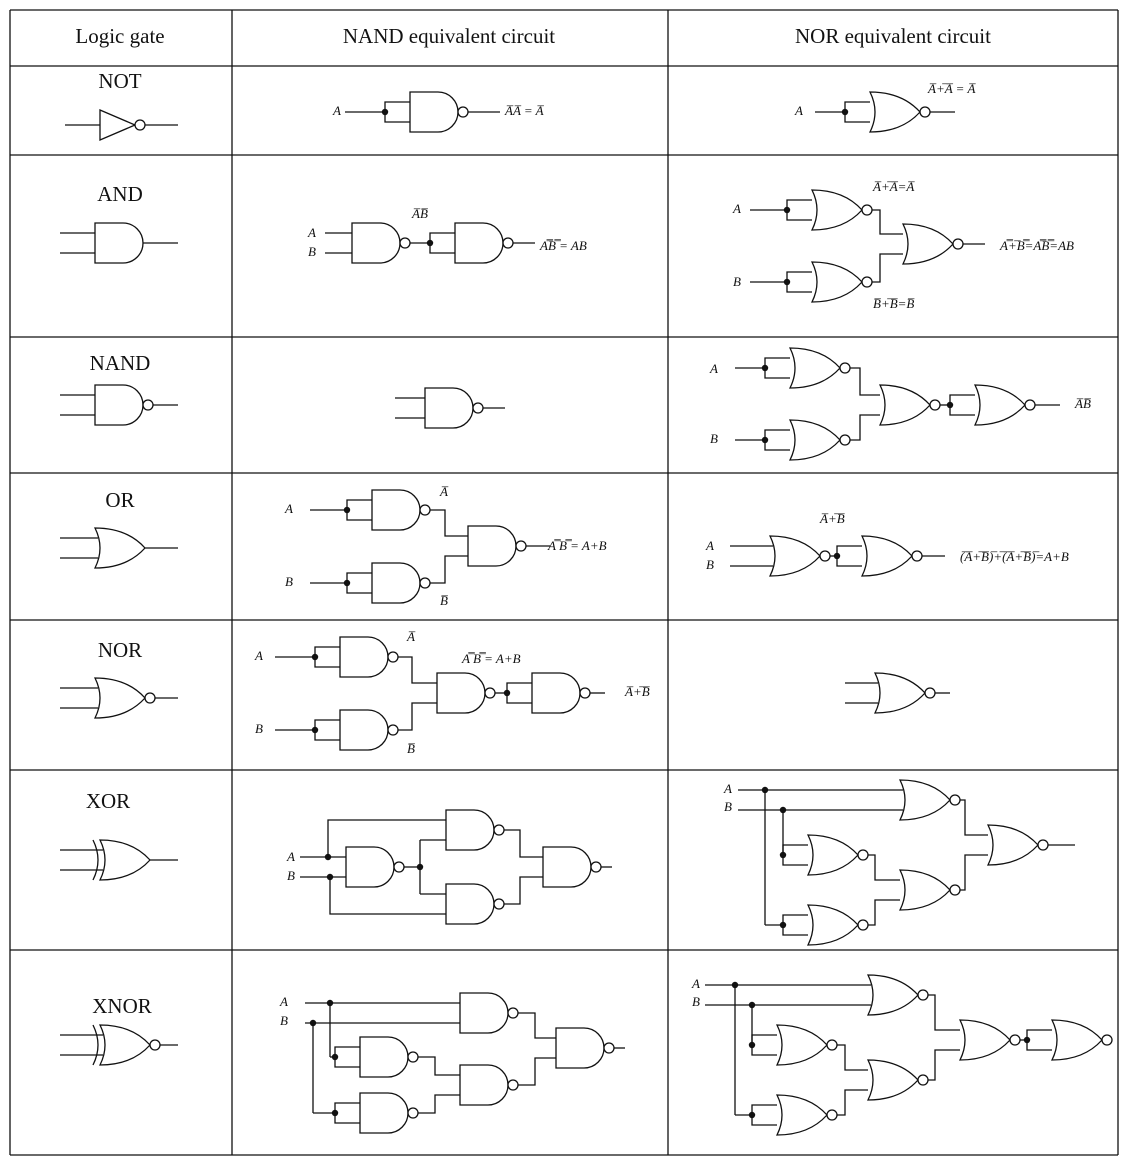 The height and width of the screenshot is (1156, 1123). Describe the element at coordinates (120, 363) in the screenshot. I see `gate-name: NAND` at that location.